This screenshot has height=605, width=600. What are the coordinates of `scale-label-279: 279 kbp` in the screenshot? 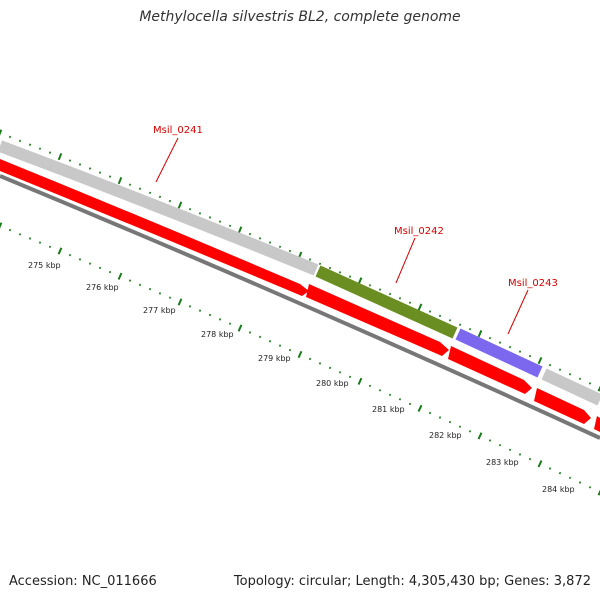 It's located at (274, 358).